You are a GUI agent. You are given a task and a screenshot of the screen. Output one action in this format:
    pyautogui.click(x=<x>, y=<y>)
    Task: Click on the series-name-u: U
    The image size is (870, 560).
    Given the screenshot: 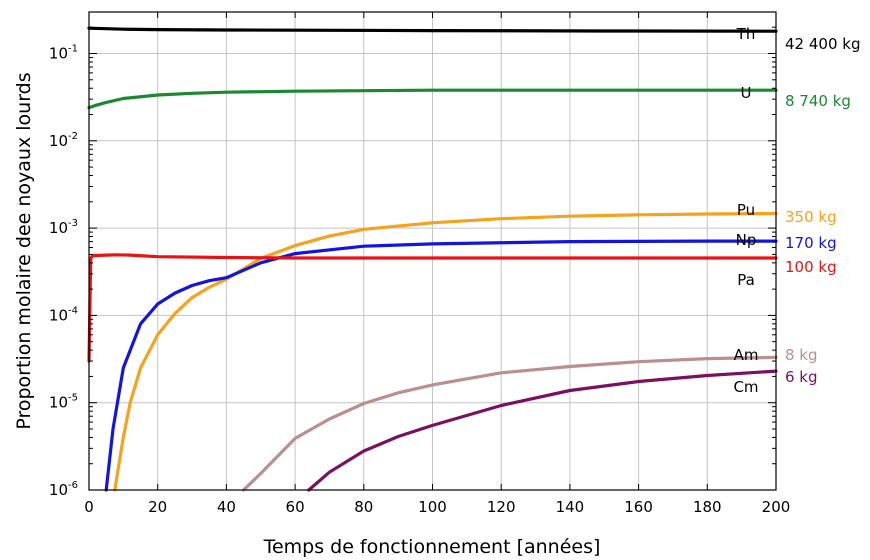 What is the action you would take?
    pyautogui.click(x=746, y=93)
    